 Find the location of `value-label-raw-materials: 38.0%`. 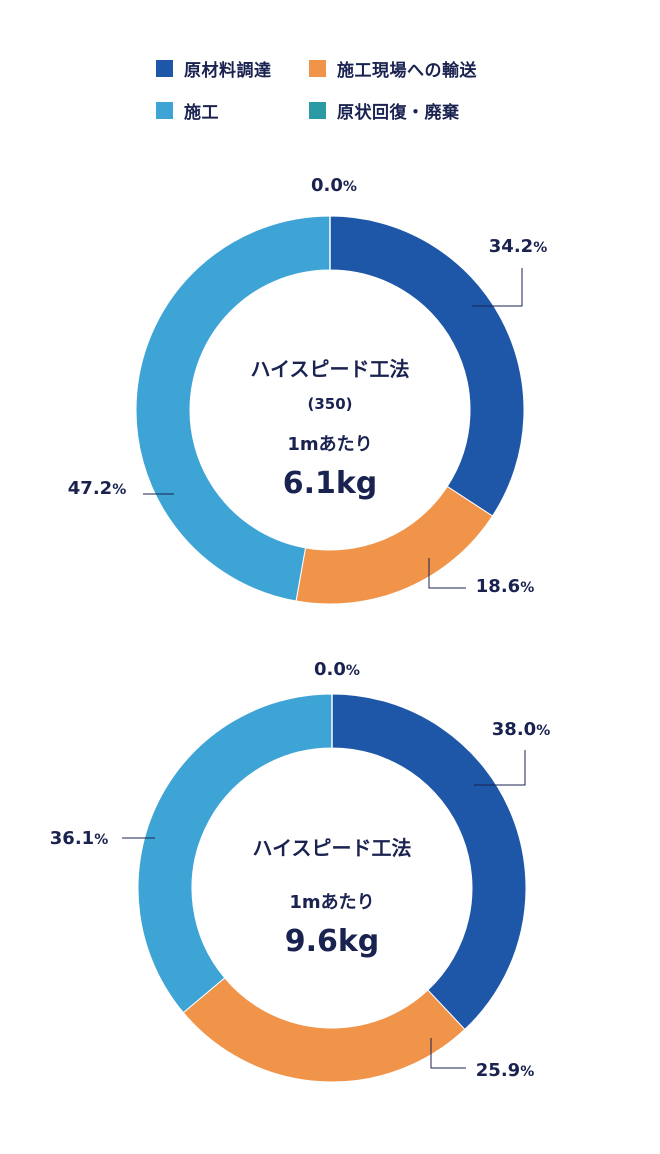

value-label-raw-materials: 38.0% is located at coordinates (521, 729).